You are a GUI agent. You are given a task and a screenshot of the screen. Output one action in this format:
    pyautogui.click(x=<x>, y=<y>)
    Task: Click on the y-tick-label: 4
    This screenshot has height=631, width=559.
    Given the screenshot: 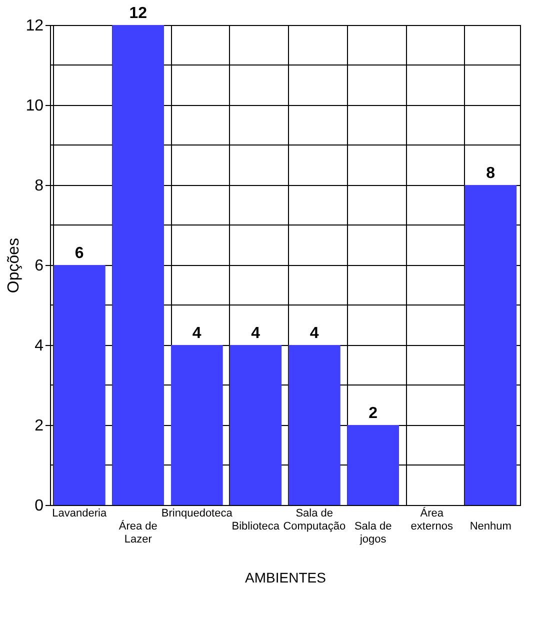 What is the action you would take?
    pyautogui.click(x=39, y=346)
    